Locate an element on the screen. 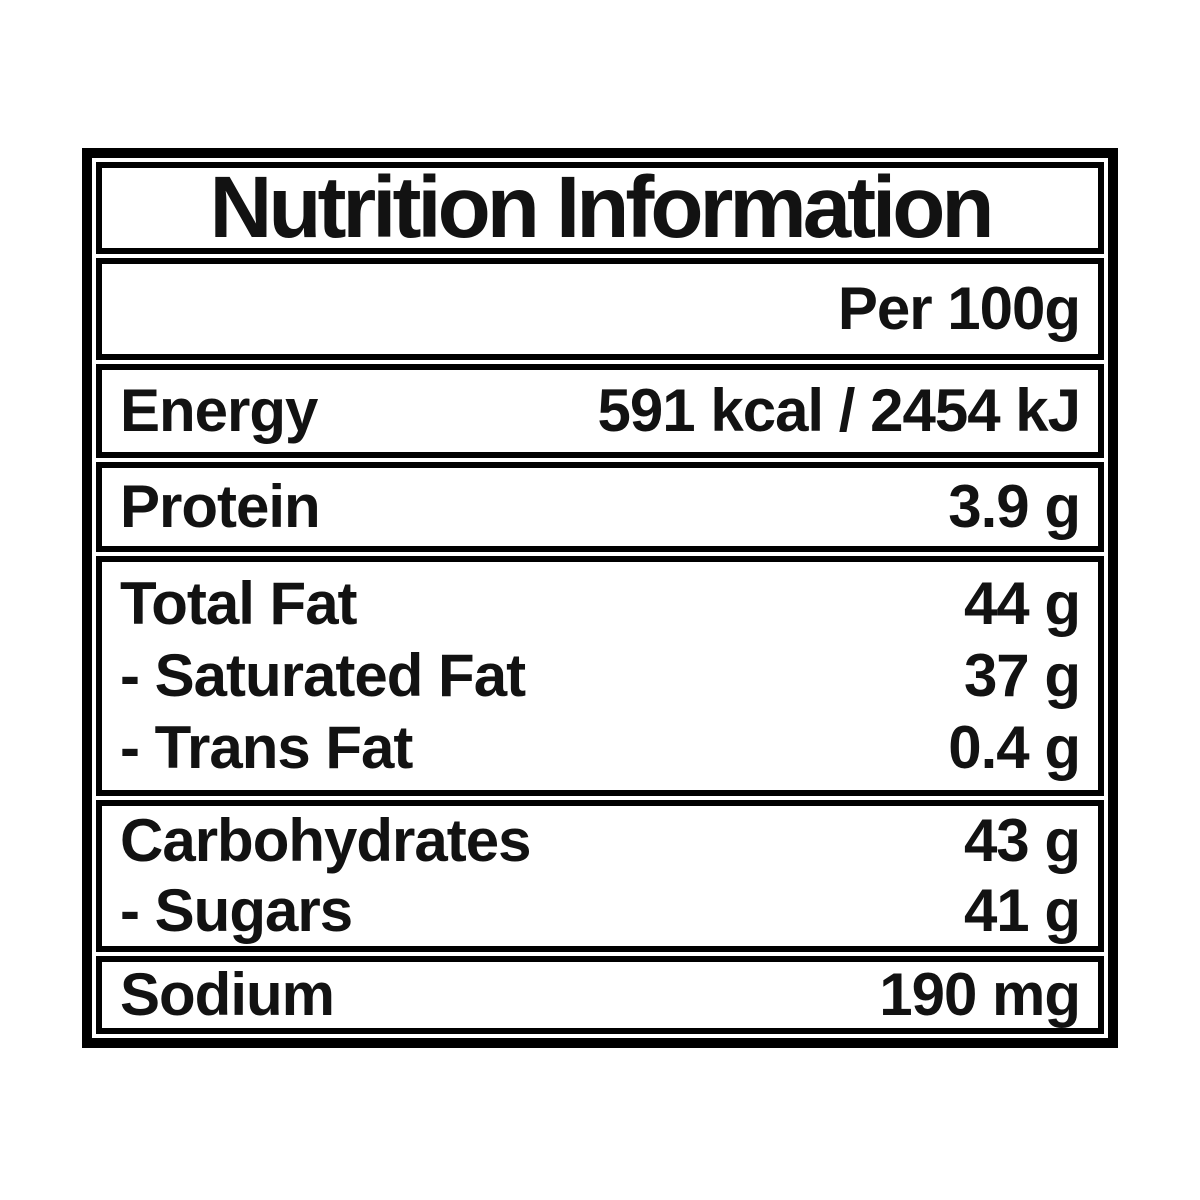 This screenshot has height=1200, width=1200. total-fat-line: Total Fat 44 g is located at coordinates (600, 604).